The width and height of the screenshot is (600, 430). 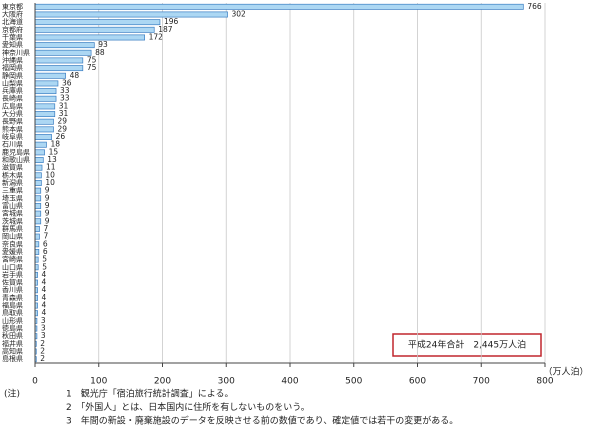 I want to click on y-tick-label: 島根県, so click(x=12, y=358).